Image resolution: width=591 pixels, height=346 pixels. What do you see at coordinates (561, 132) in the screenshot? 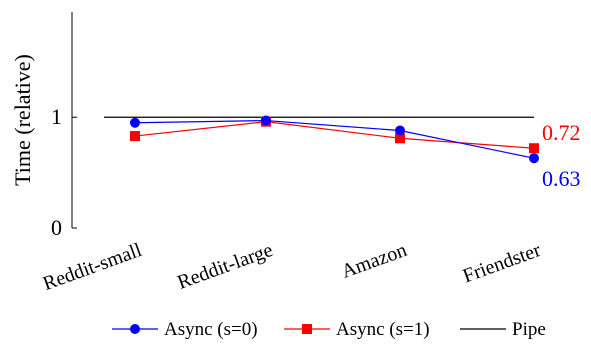
I see `data-label: 0.72` at bounding box center [561, 132].